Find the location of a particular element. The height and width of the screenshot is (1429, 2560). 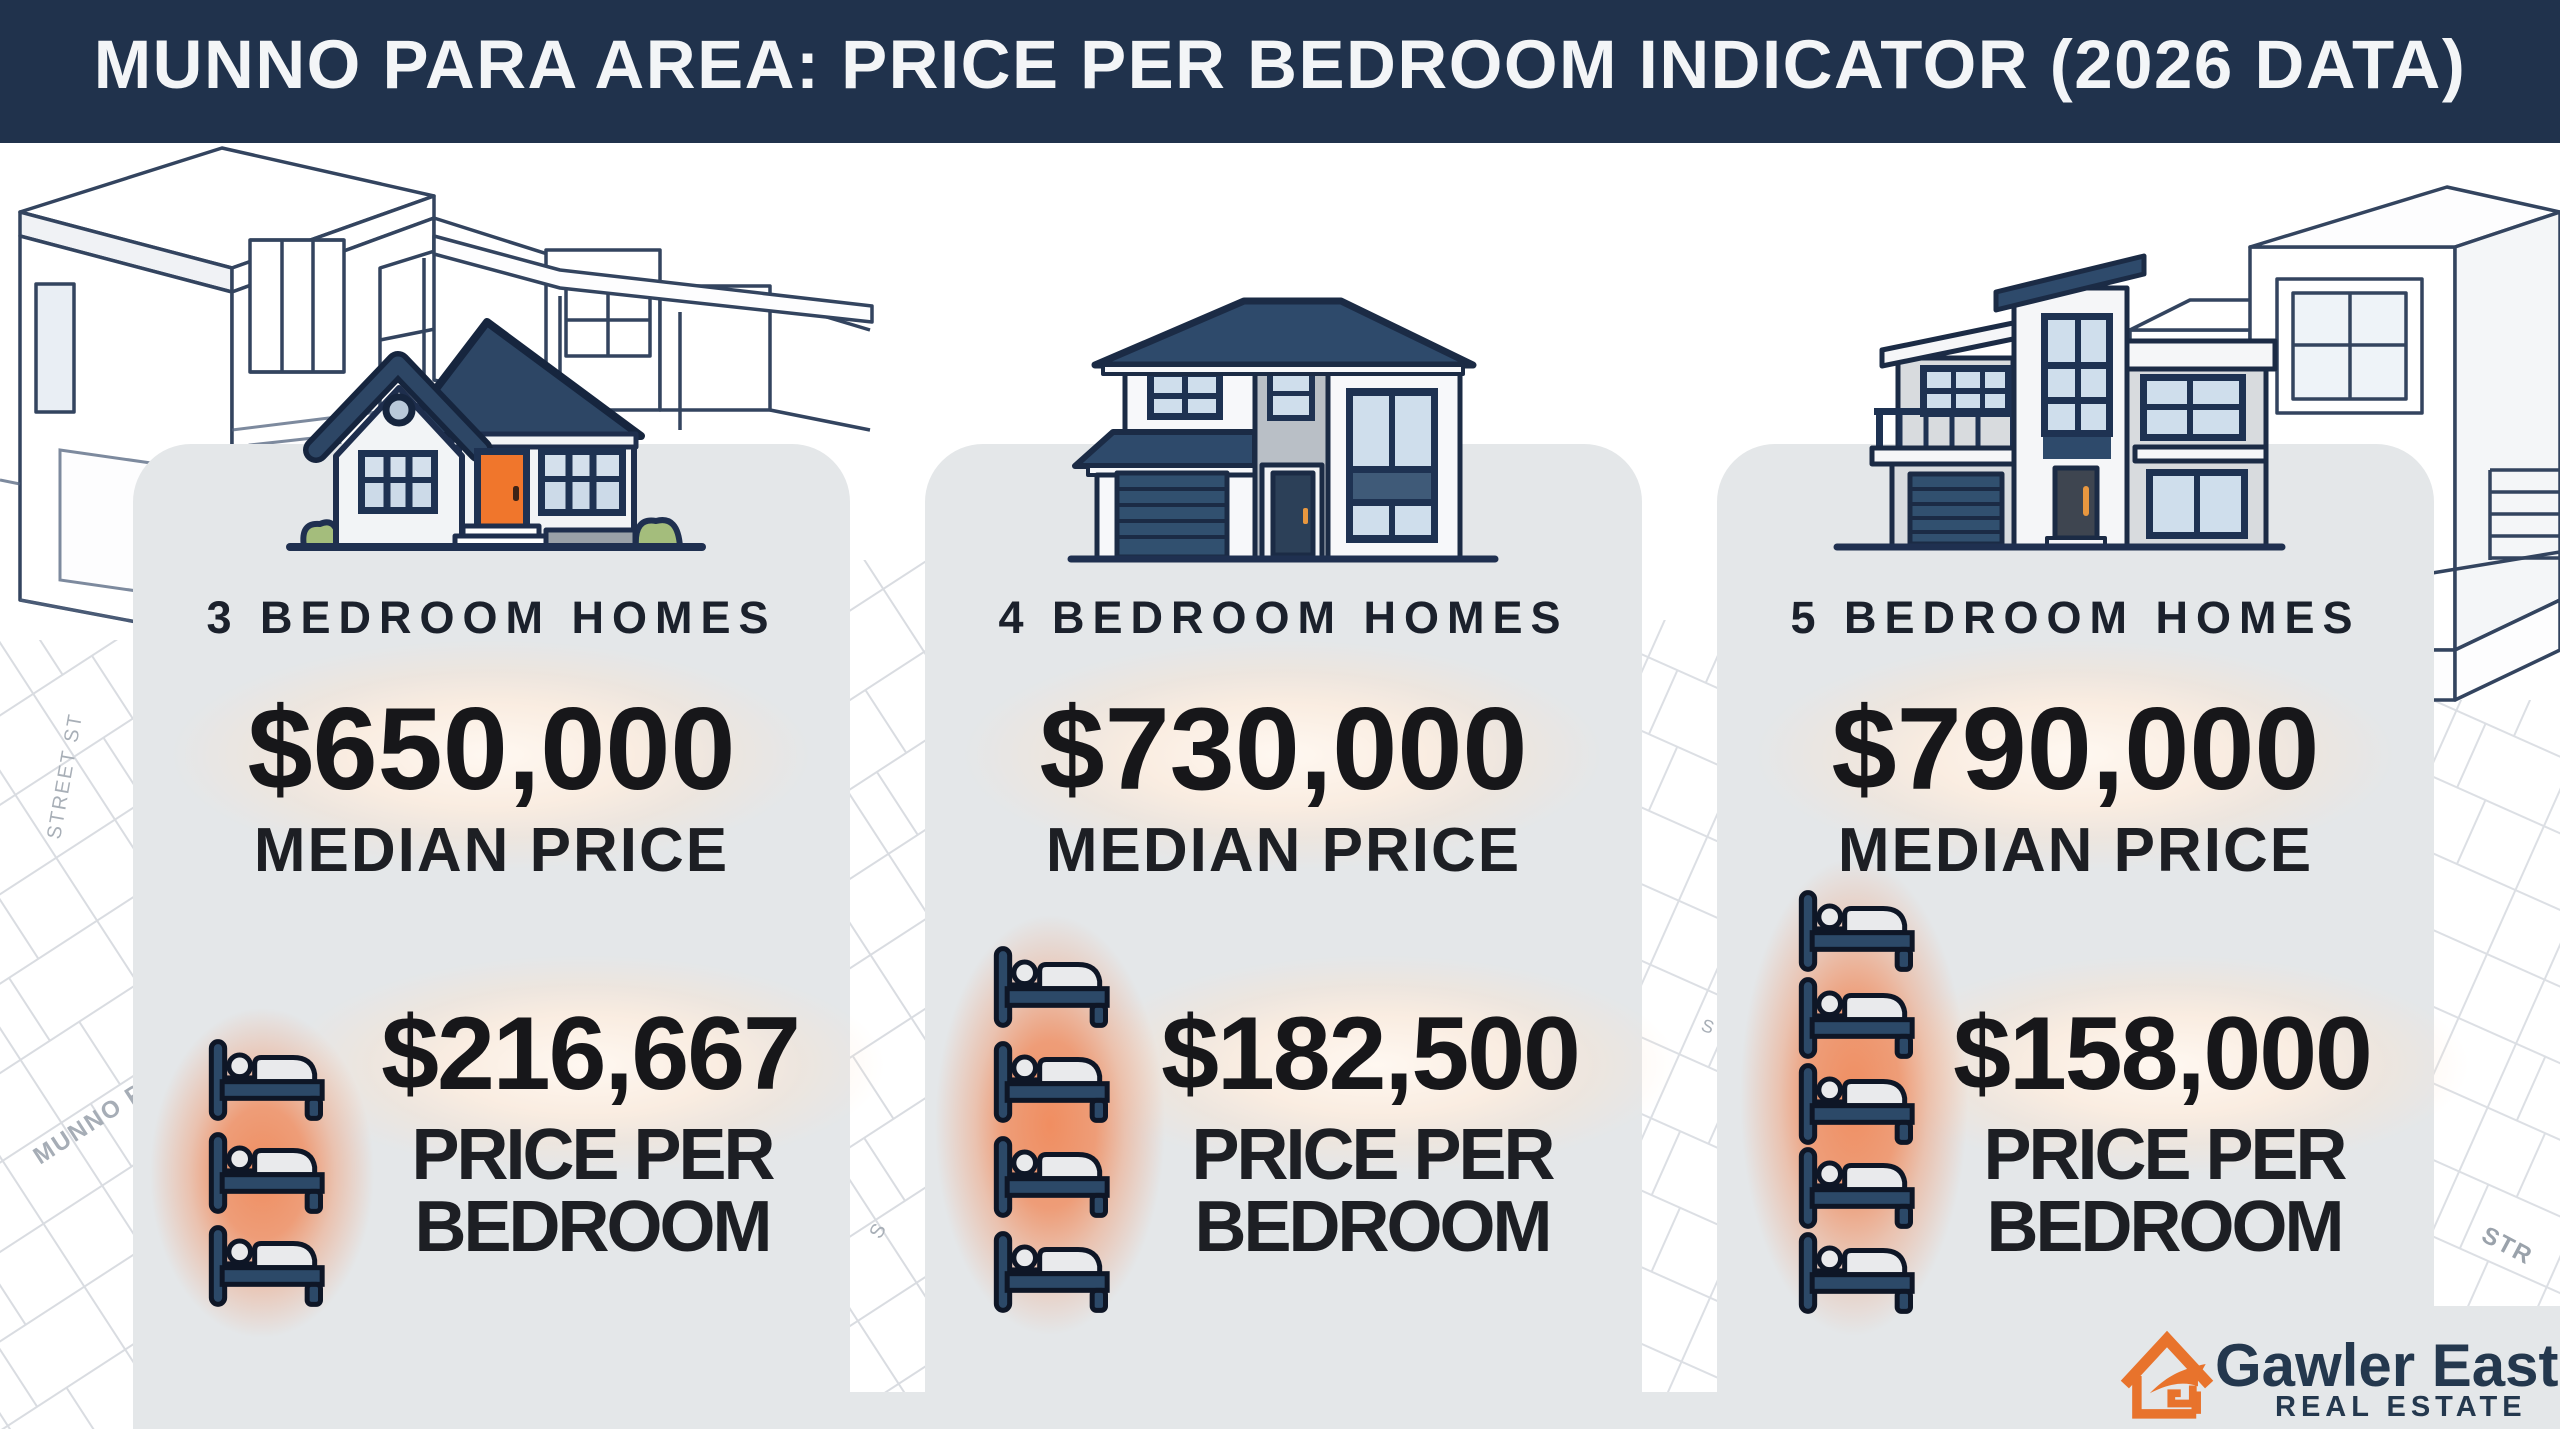

svg-text: Gawler East is located at coordinates (2387, 1365).